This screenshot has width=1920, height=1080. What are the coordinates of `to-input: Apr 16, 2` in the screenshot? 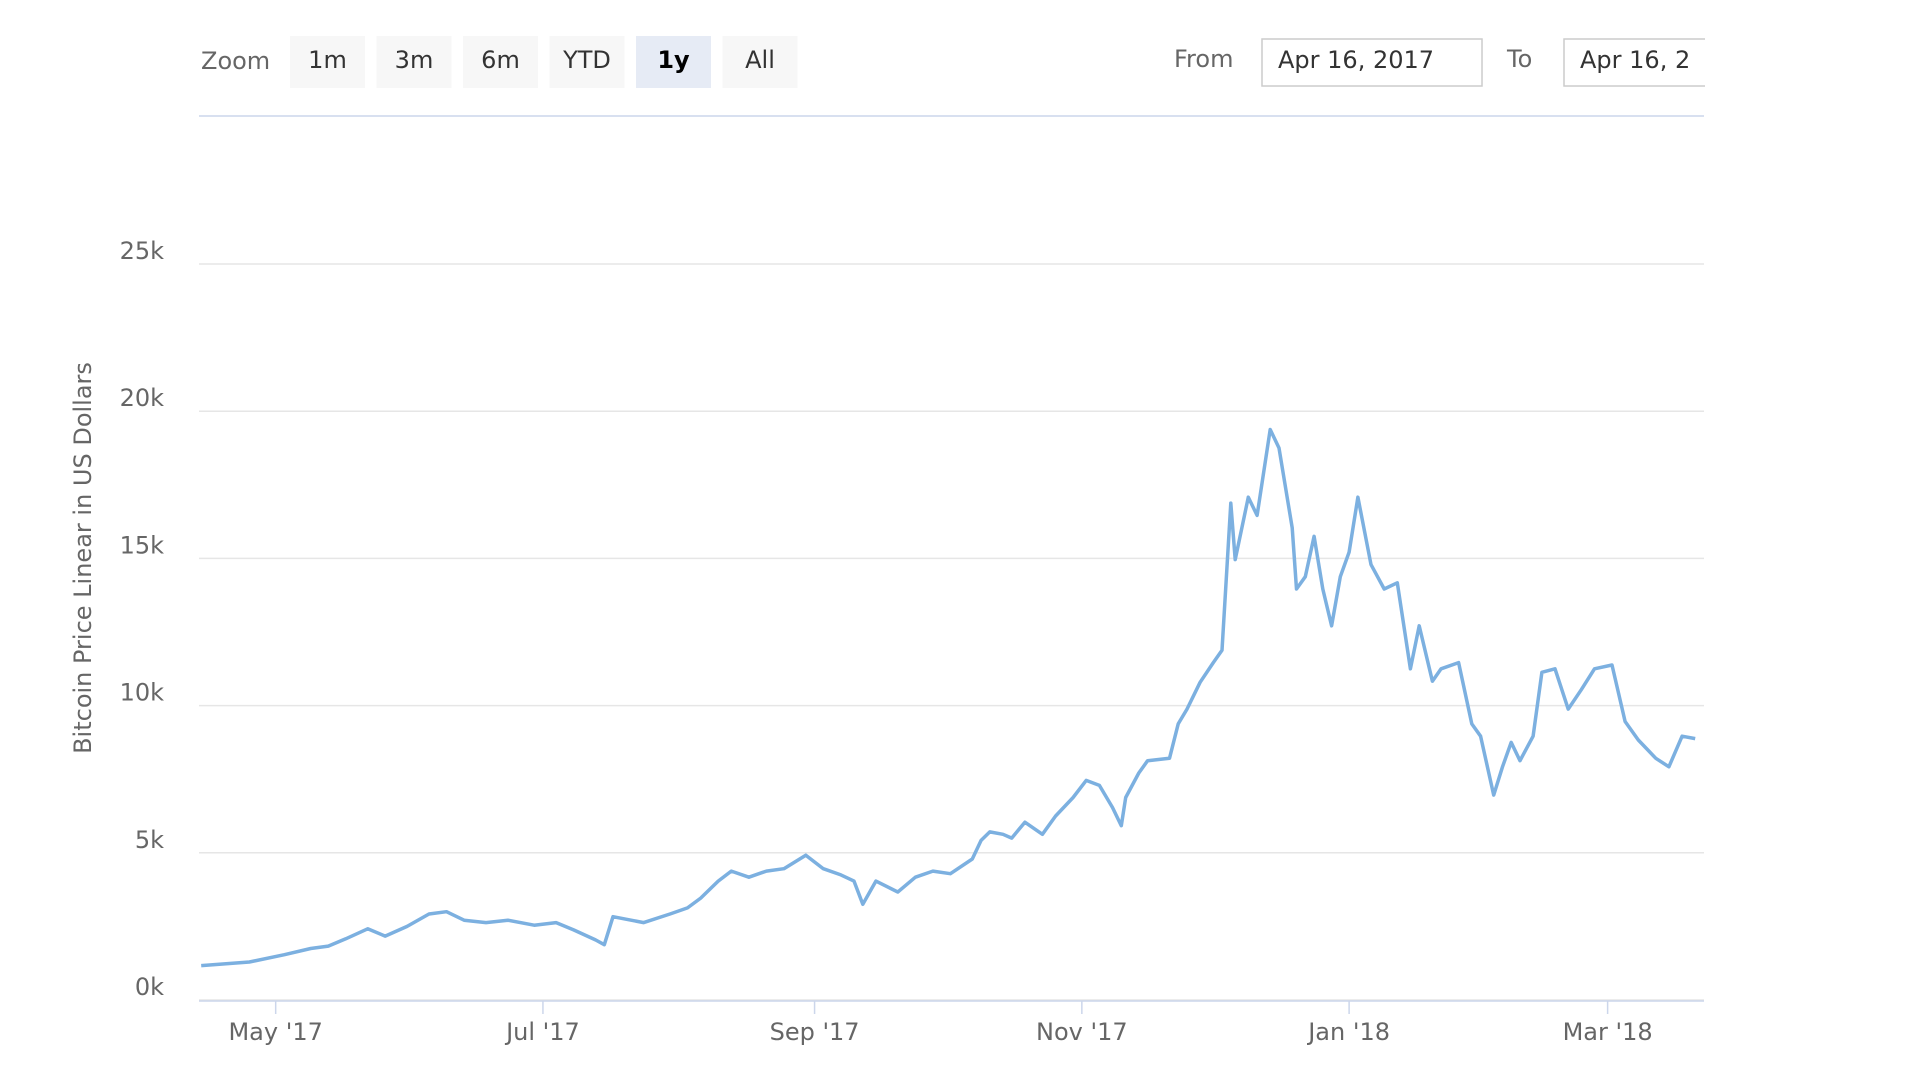 It's located at (1741, 65).